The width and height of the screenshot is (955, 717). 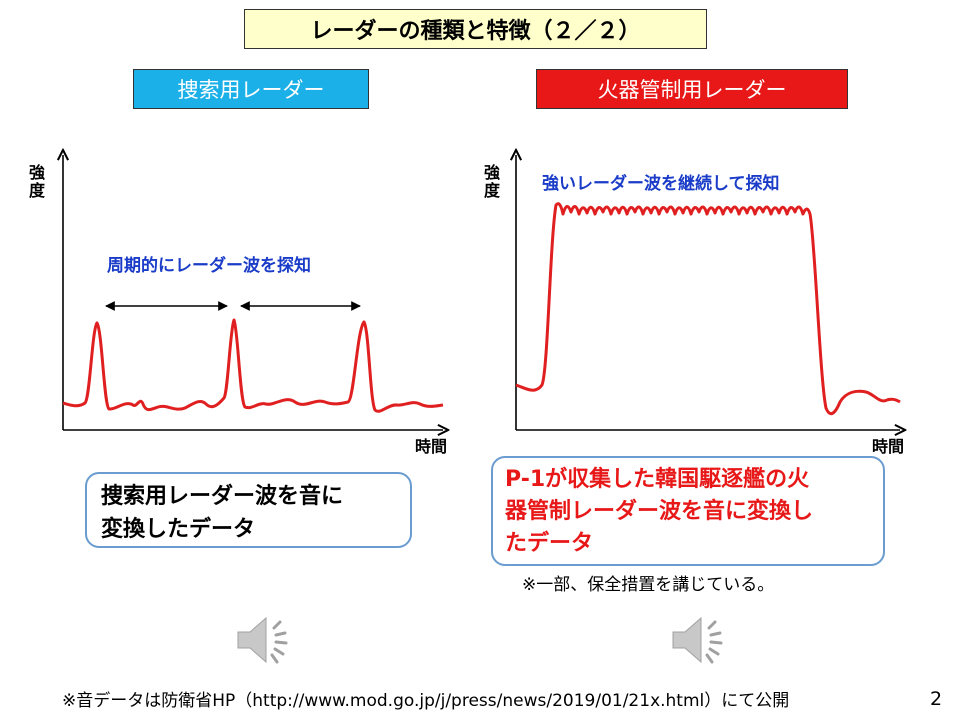 I want to click on security-measure-note: ※一部、保全措置を講じている。, so click(x=648, y=585).